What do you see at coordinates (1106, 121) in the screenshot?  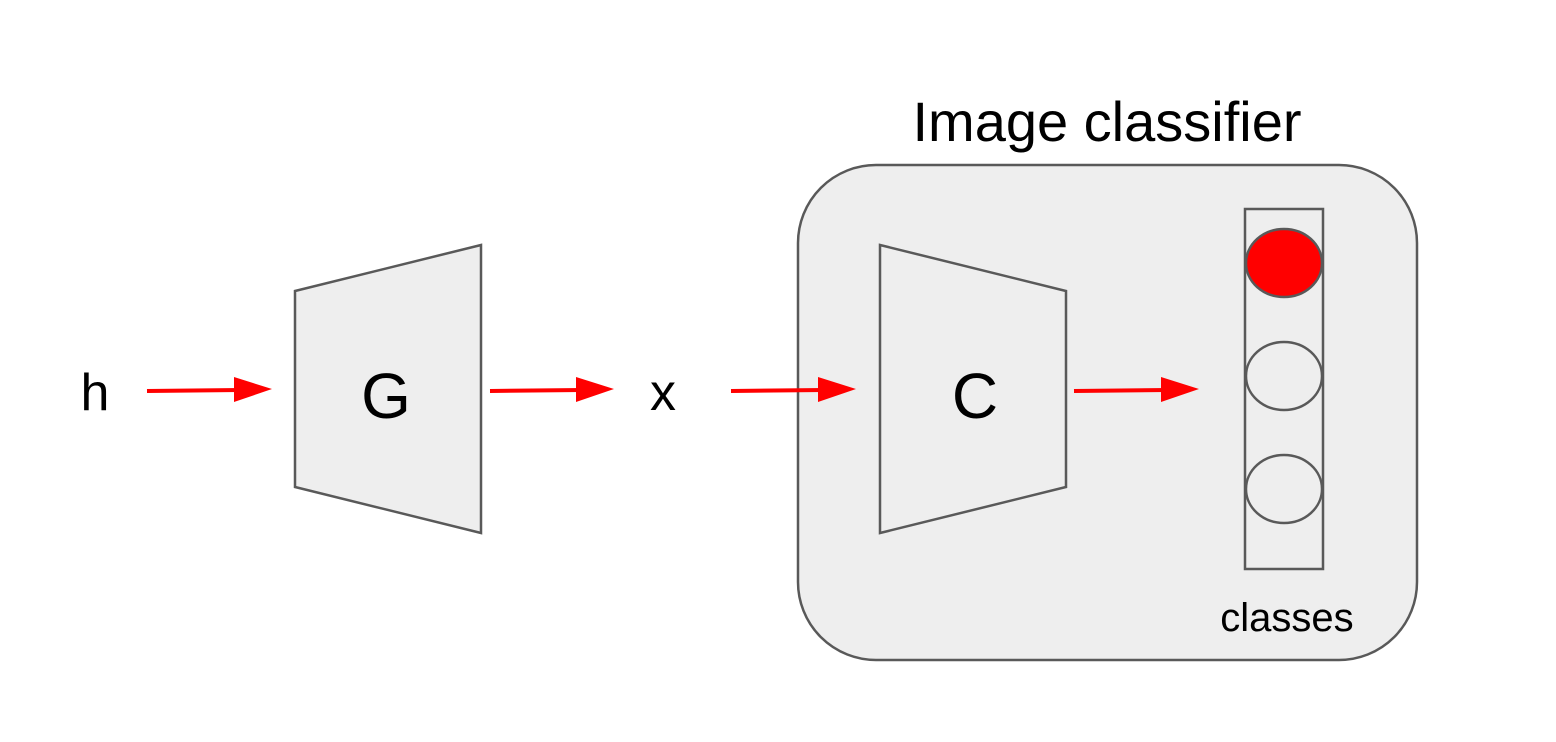 I see `image-classifier-title: Image classifier` at bounding box center [1106, 121].